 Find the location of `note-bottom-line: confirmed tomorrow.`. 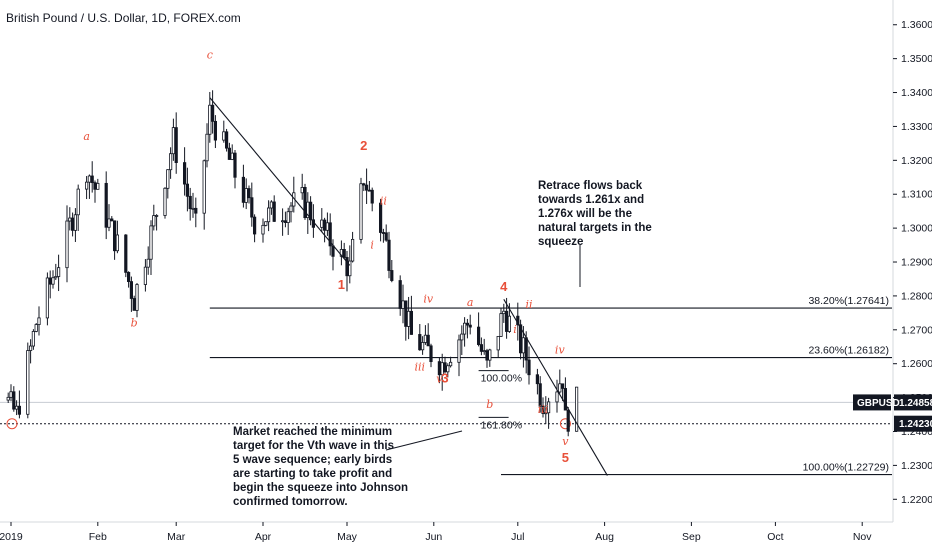

note-bottom-line: confirmed tomorrow. is located at coordinates (290, 502).